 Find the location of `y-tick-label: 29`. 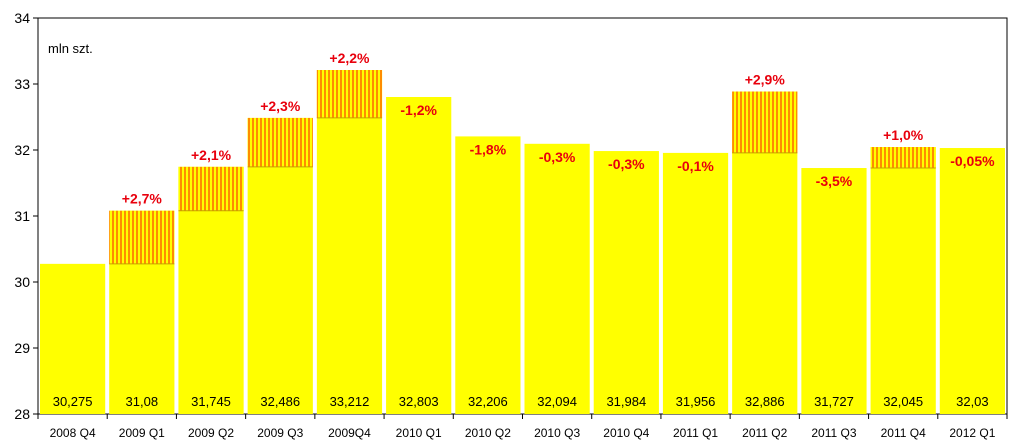

y-tick-label: 29 is located at coordinates (22, 348).